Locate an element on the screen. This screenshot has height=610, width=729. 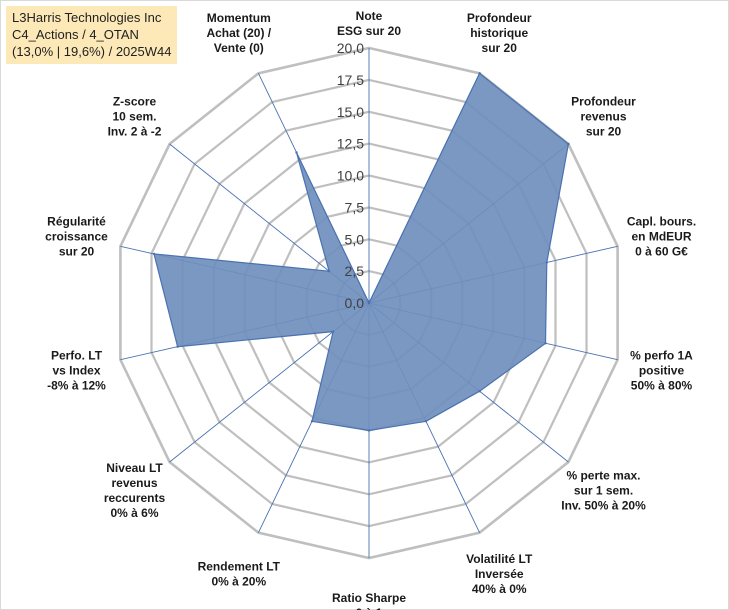
axis-label-3: Capl. bours. en MdEUR 0 à 60 G€ is located at coordinates (661, 237).